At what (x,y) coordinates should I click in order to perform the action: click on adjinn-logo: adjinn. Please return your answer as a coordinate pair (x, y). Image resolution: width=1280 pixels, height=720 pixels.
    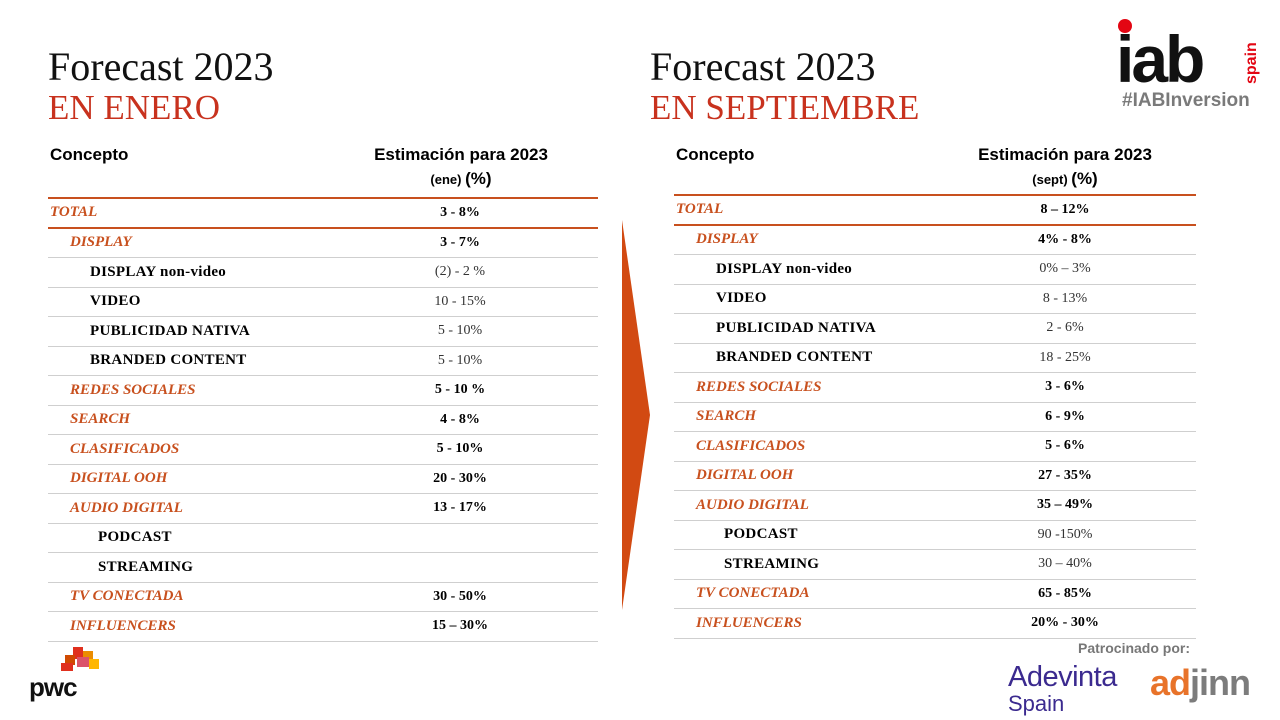
    Looking at the image, I should click on (1200, 683).